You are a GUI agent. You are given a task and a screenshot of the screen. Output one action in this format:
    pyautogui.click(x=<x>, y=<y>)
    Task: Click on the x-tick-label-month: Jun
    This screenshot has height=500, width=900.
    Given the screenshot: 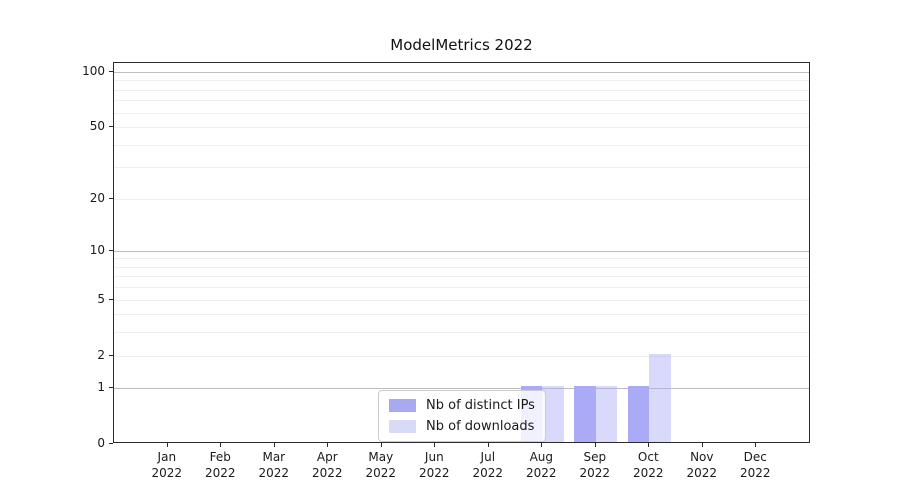 What is the action you would take?
    pyautogui.click(x=434, y=457)
    